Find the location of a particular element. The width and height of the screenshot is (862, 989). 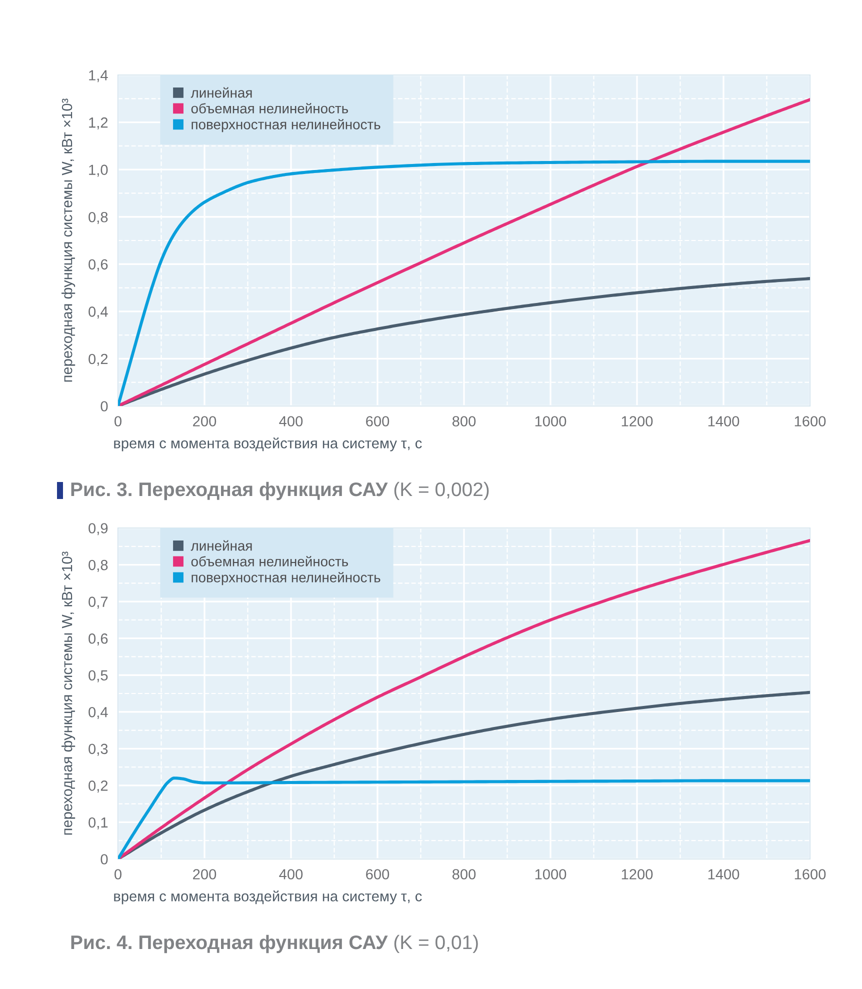

y-tick-label: 1,0 is located at coordinates (98, 170).